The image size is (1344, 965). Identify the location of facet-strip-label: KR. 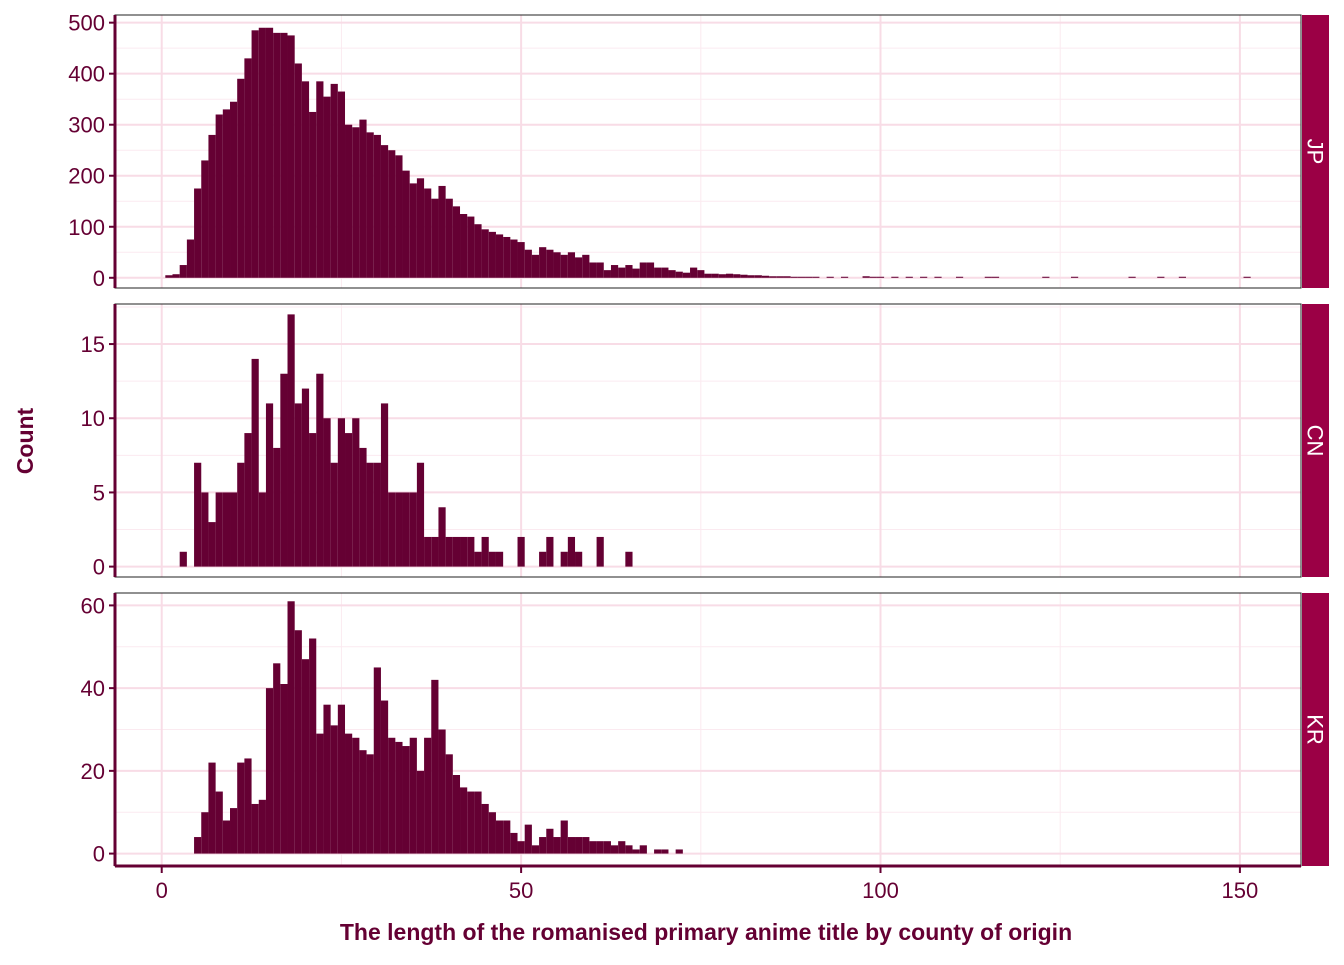
(1315, 729).